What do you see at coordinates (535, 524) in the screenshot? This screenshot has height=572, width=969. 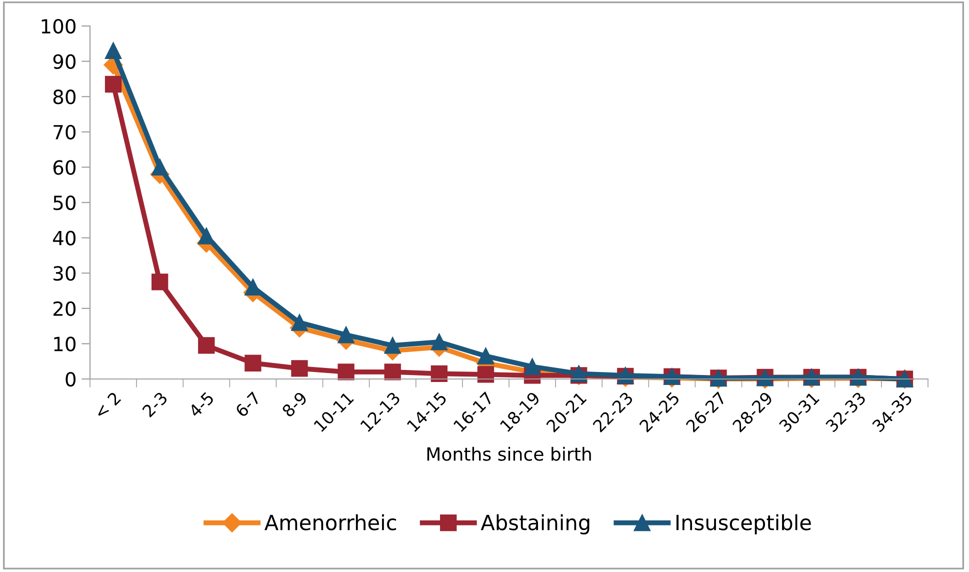 I see `legend-label: Abstaining` at bounding box center [535, 524].